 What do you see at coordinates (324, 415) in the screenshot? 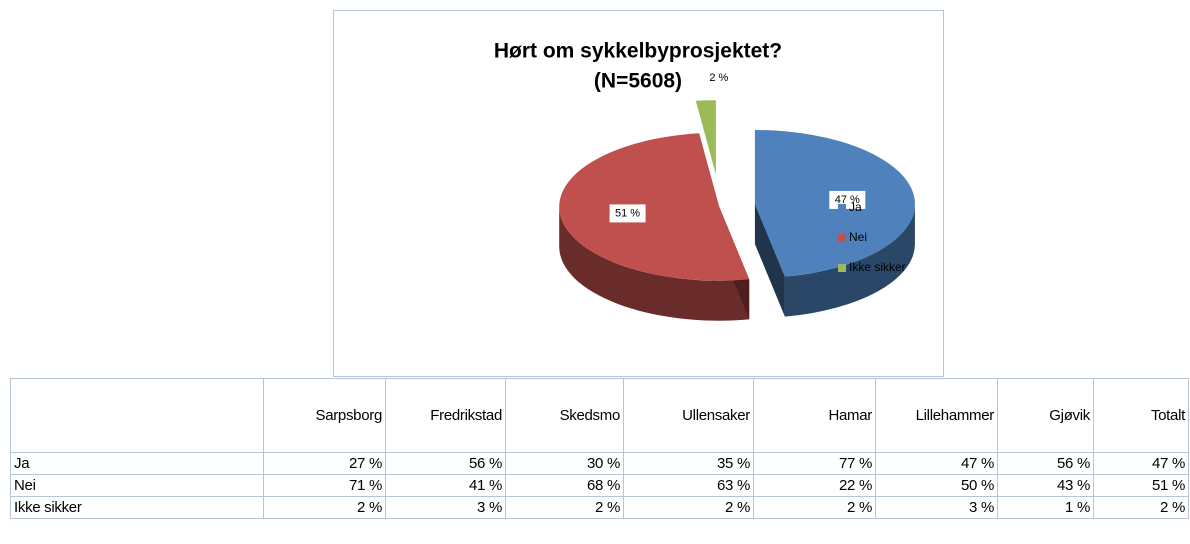
I see `table-cell: Sarpsborg` at bounding box center [324, 415].